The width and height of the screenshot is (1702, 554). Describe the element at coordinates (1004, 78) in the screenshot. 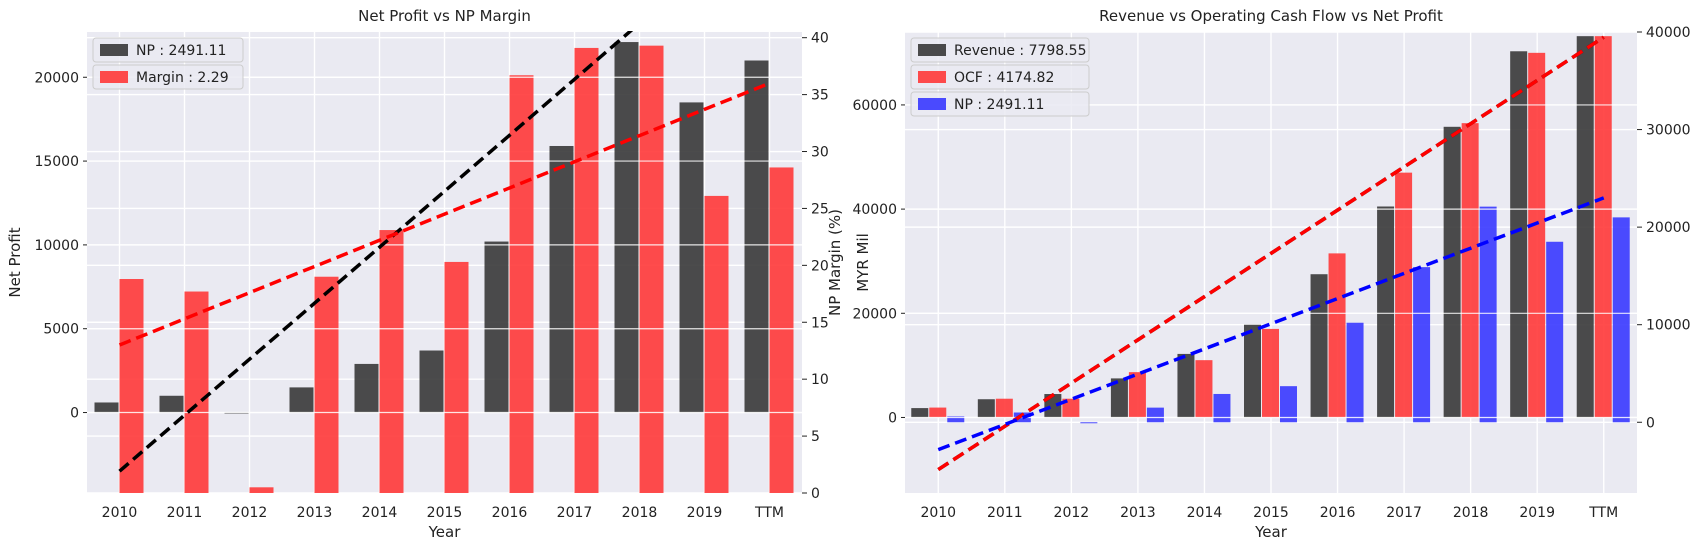

I see `legend-label-1: OCF : 4174.82` at that location.